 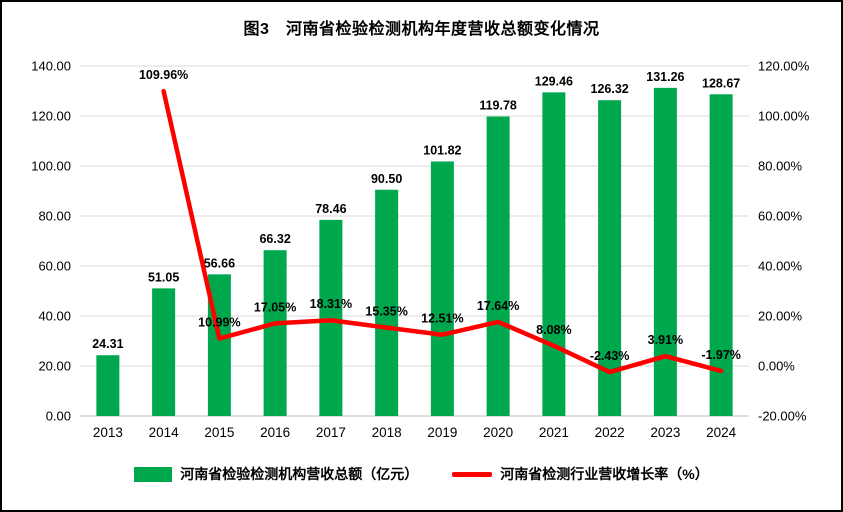 I want to click on left-axis-tick-label: 120.00, so click(x=51, y=116).